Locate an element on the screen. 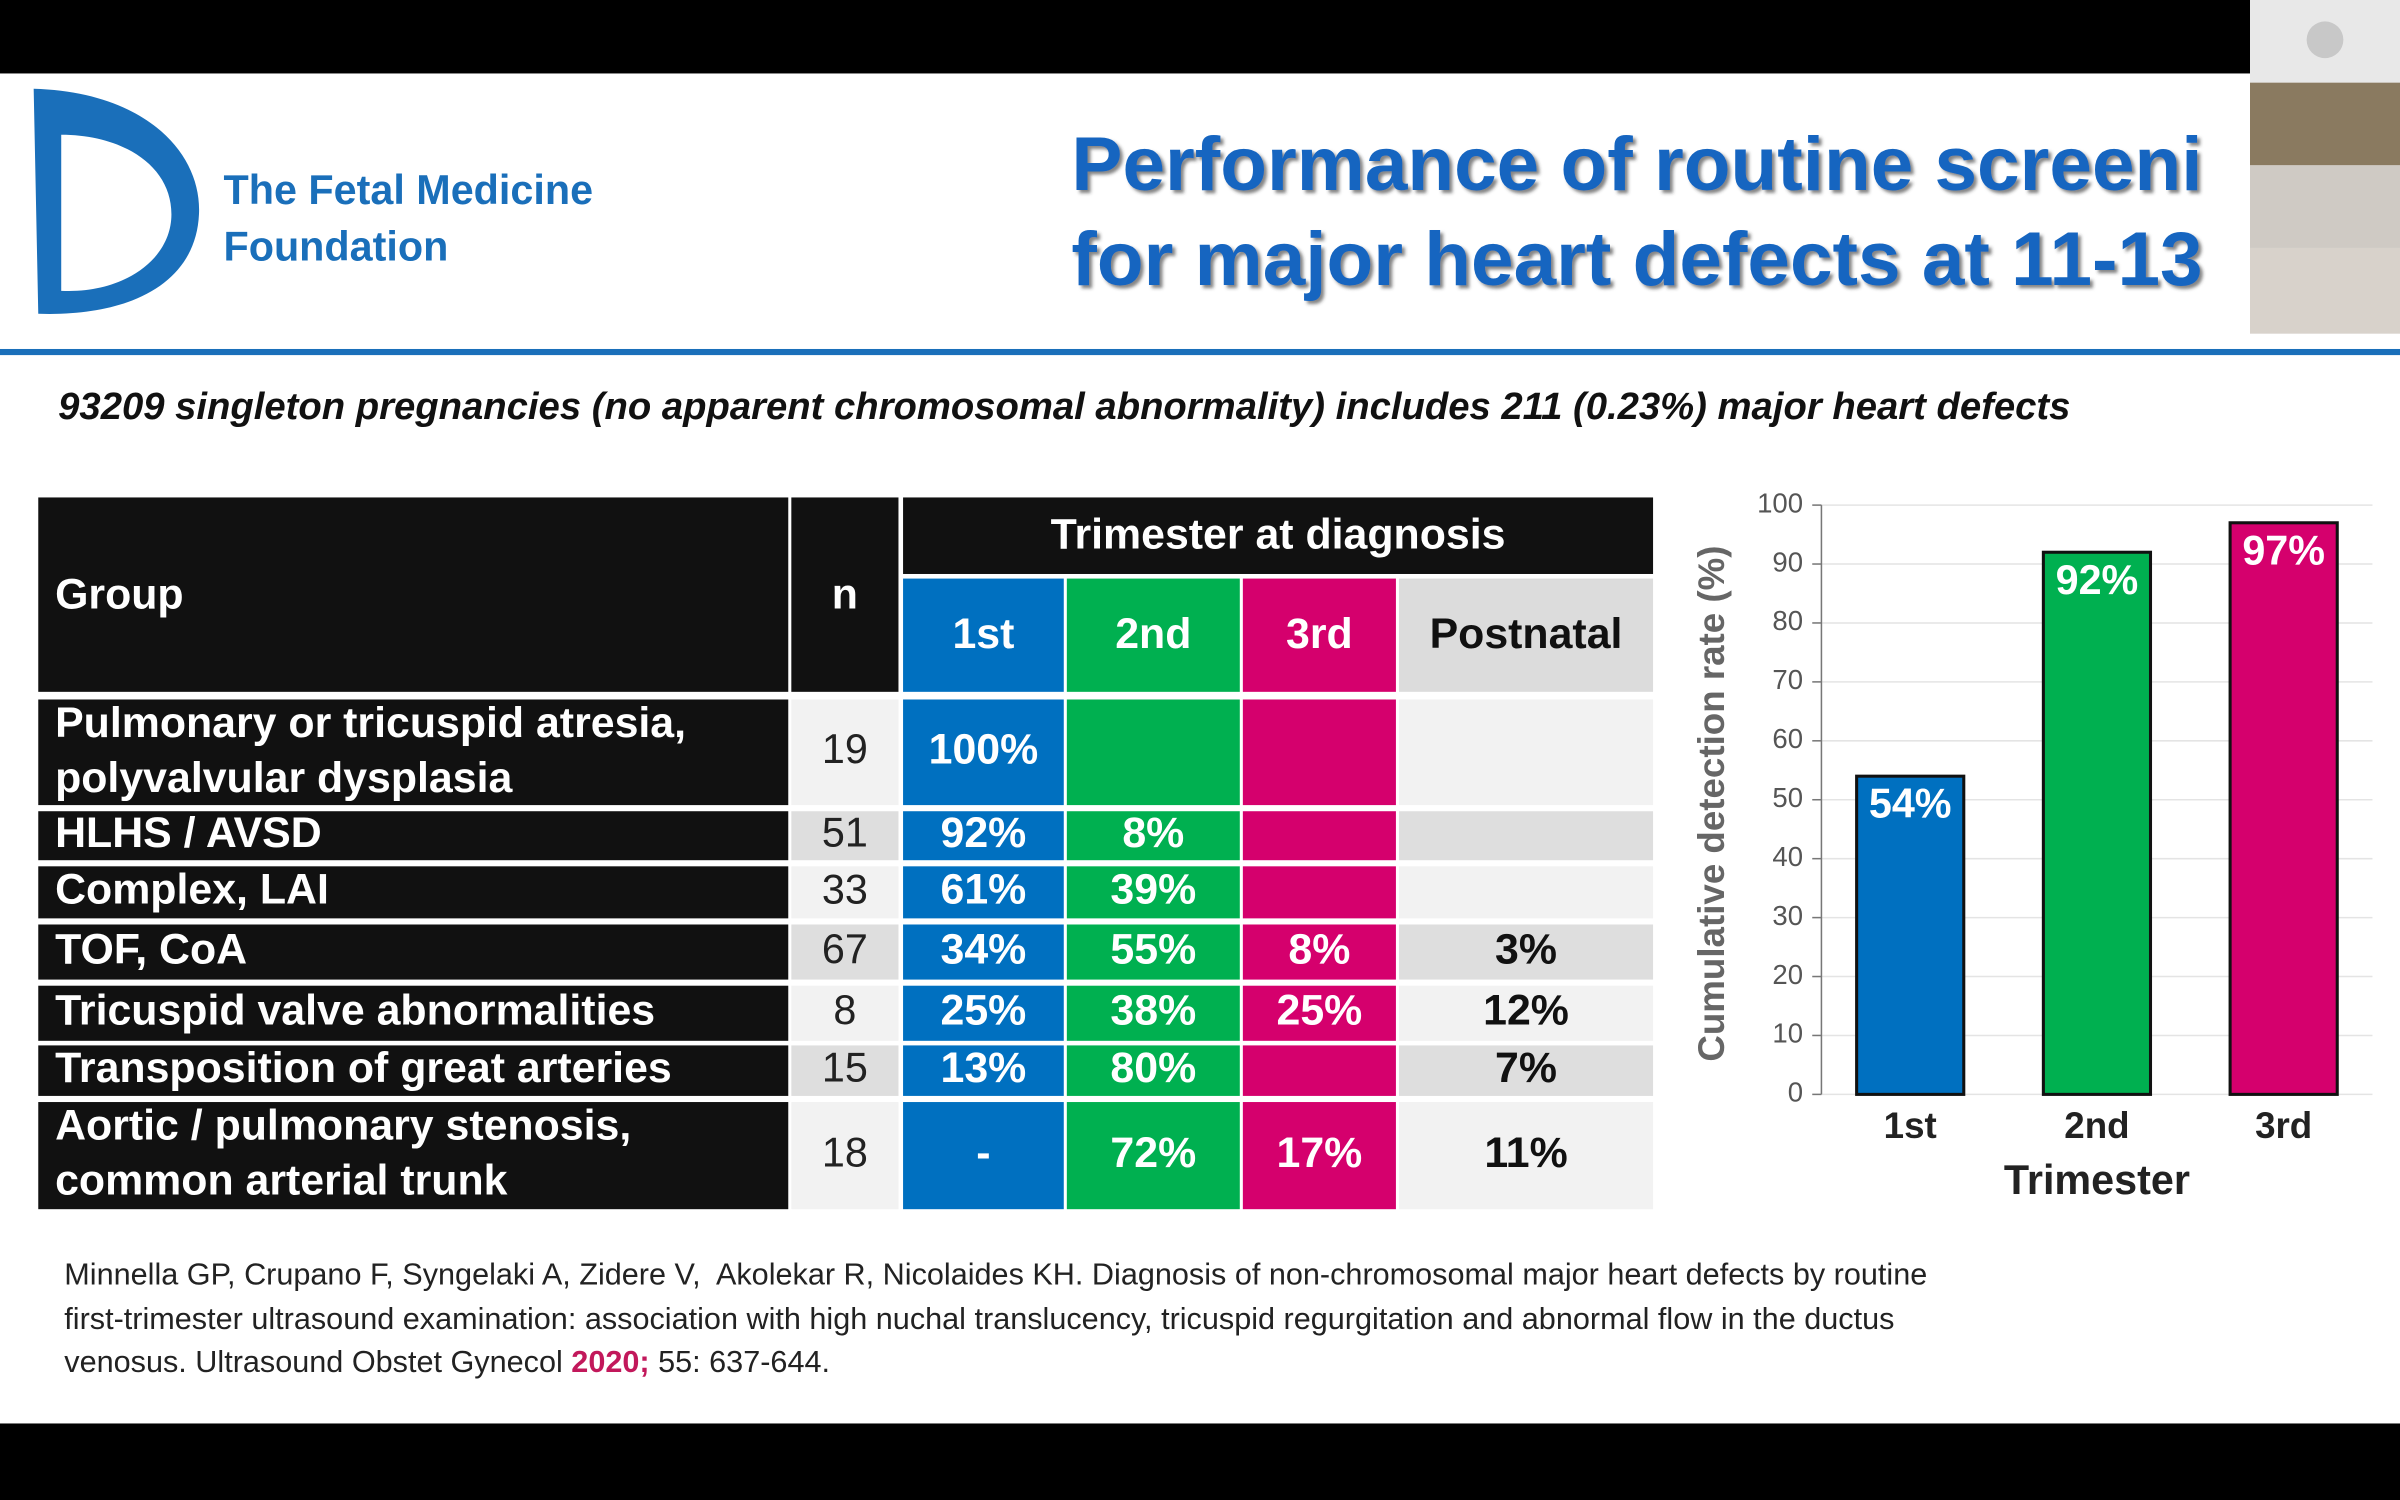 The width and height of the screenshot is (2400, 1500). group-text: Transposition of great arteries is located at coordinates (363, 1068).